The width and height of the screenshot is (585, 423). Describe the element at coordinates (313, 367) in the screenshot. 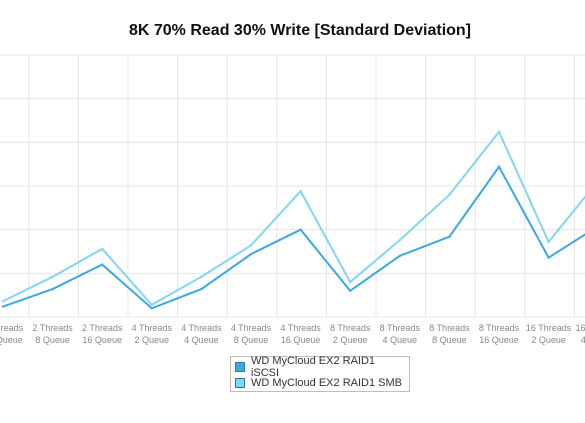

I see `legend-label-iscsi: WD MyCloud EX2 RAID1 iSCSI` at that location.